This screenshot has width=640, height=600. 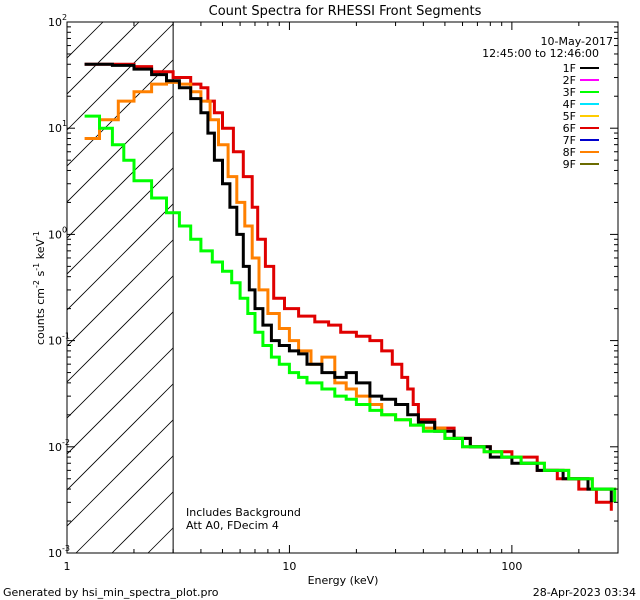 What do you see at coordinates (569, 140) in the screenshot?
I see `legend-label-7F: 7F` at bounding box center [569, 140].